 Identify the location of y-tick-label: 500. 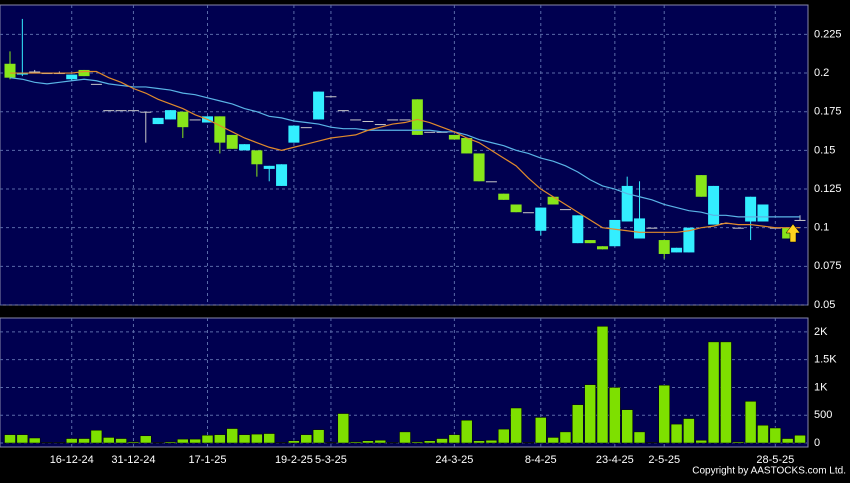
(823, 415).